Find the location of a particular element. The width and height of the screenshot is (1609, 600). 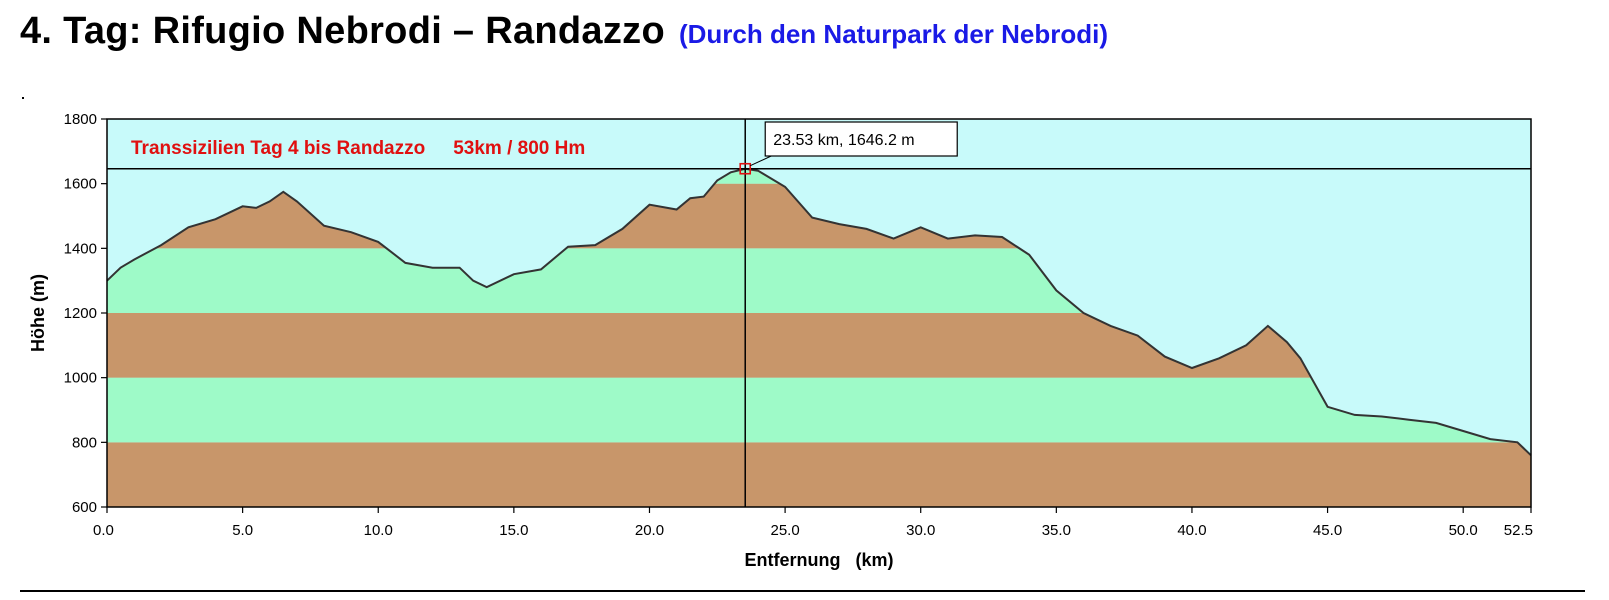

x-tick-label: 40.0 is located at coordinates (1191, 530).